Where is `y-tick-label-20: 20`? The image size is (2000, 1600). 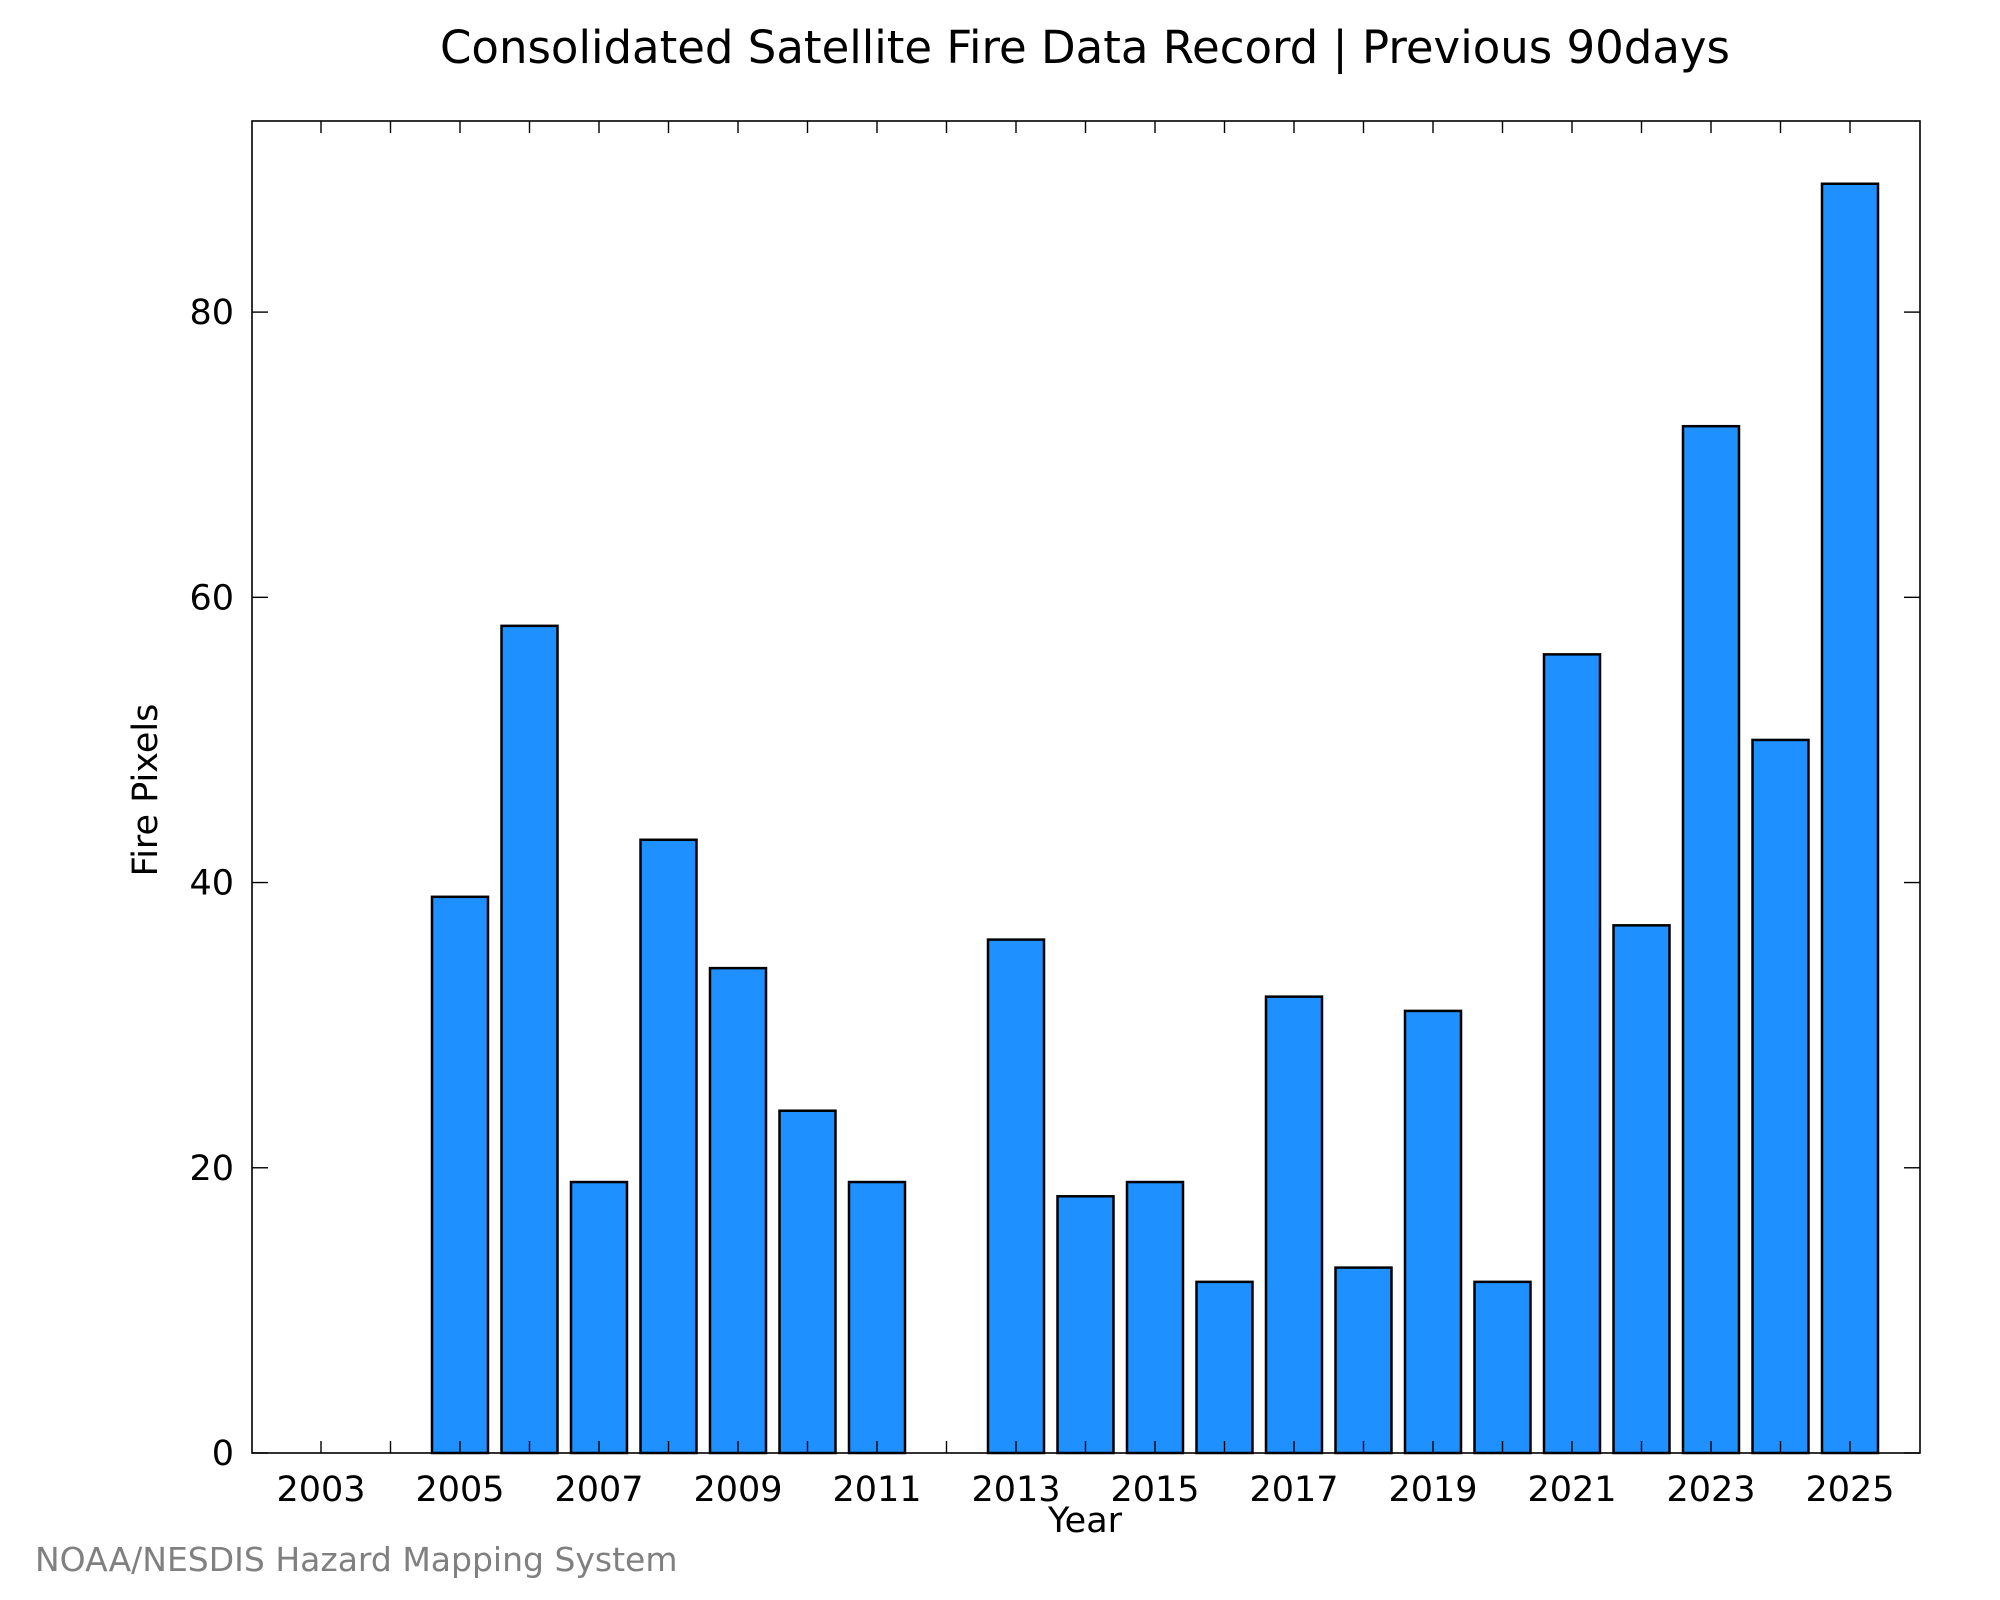
y-tick-label-20: 20 is located at coordinates (211, 1169).